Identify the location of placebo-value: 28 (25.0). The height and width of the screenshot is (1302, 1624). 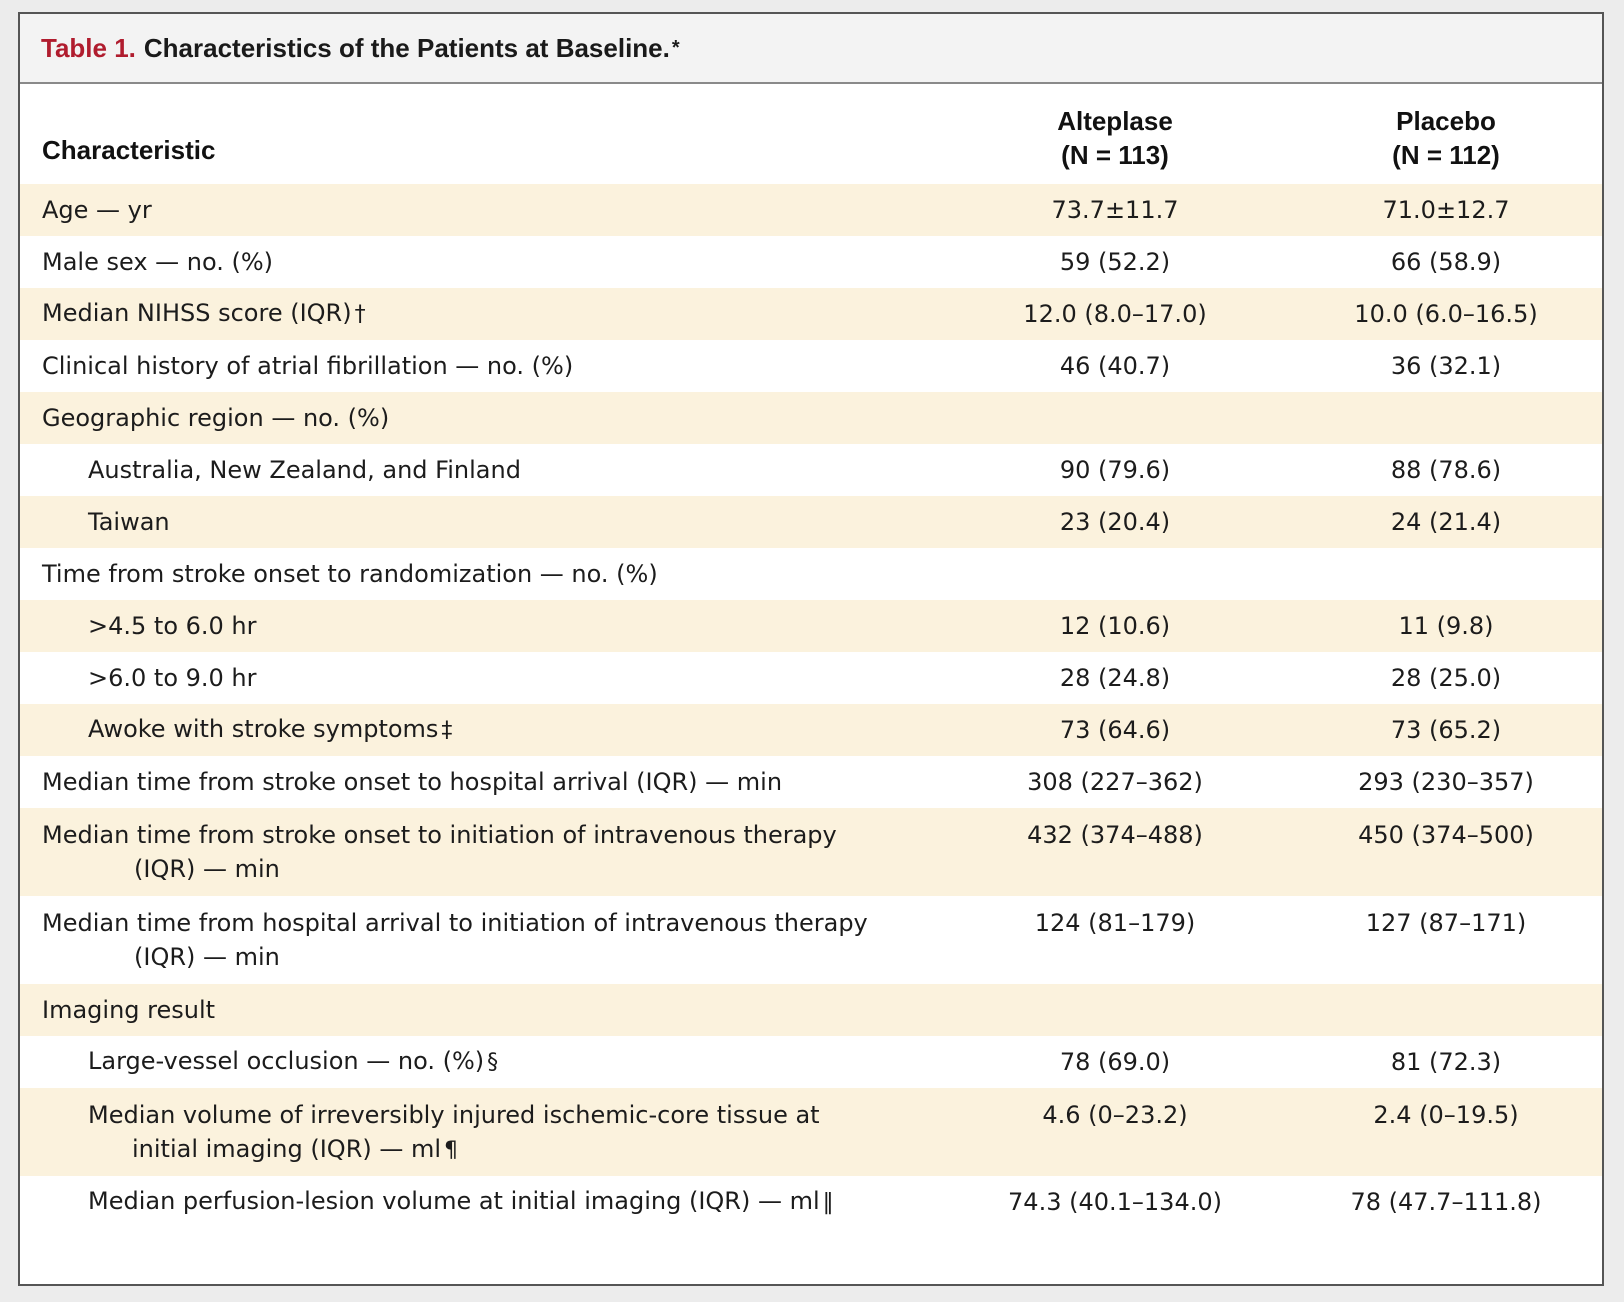
(1446, 678).